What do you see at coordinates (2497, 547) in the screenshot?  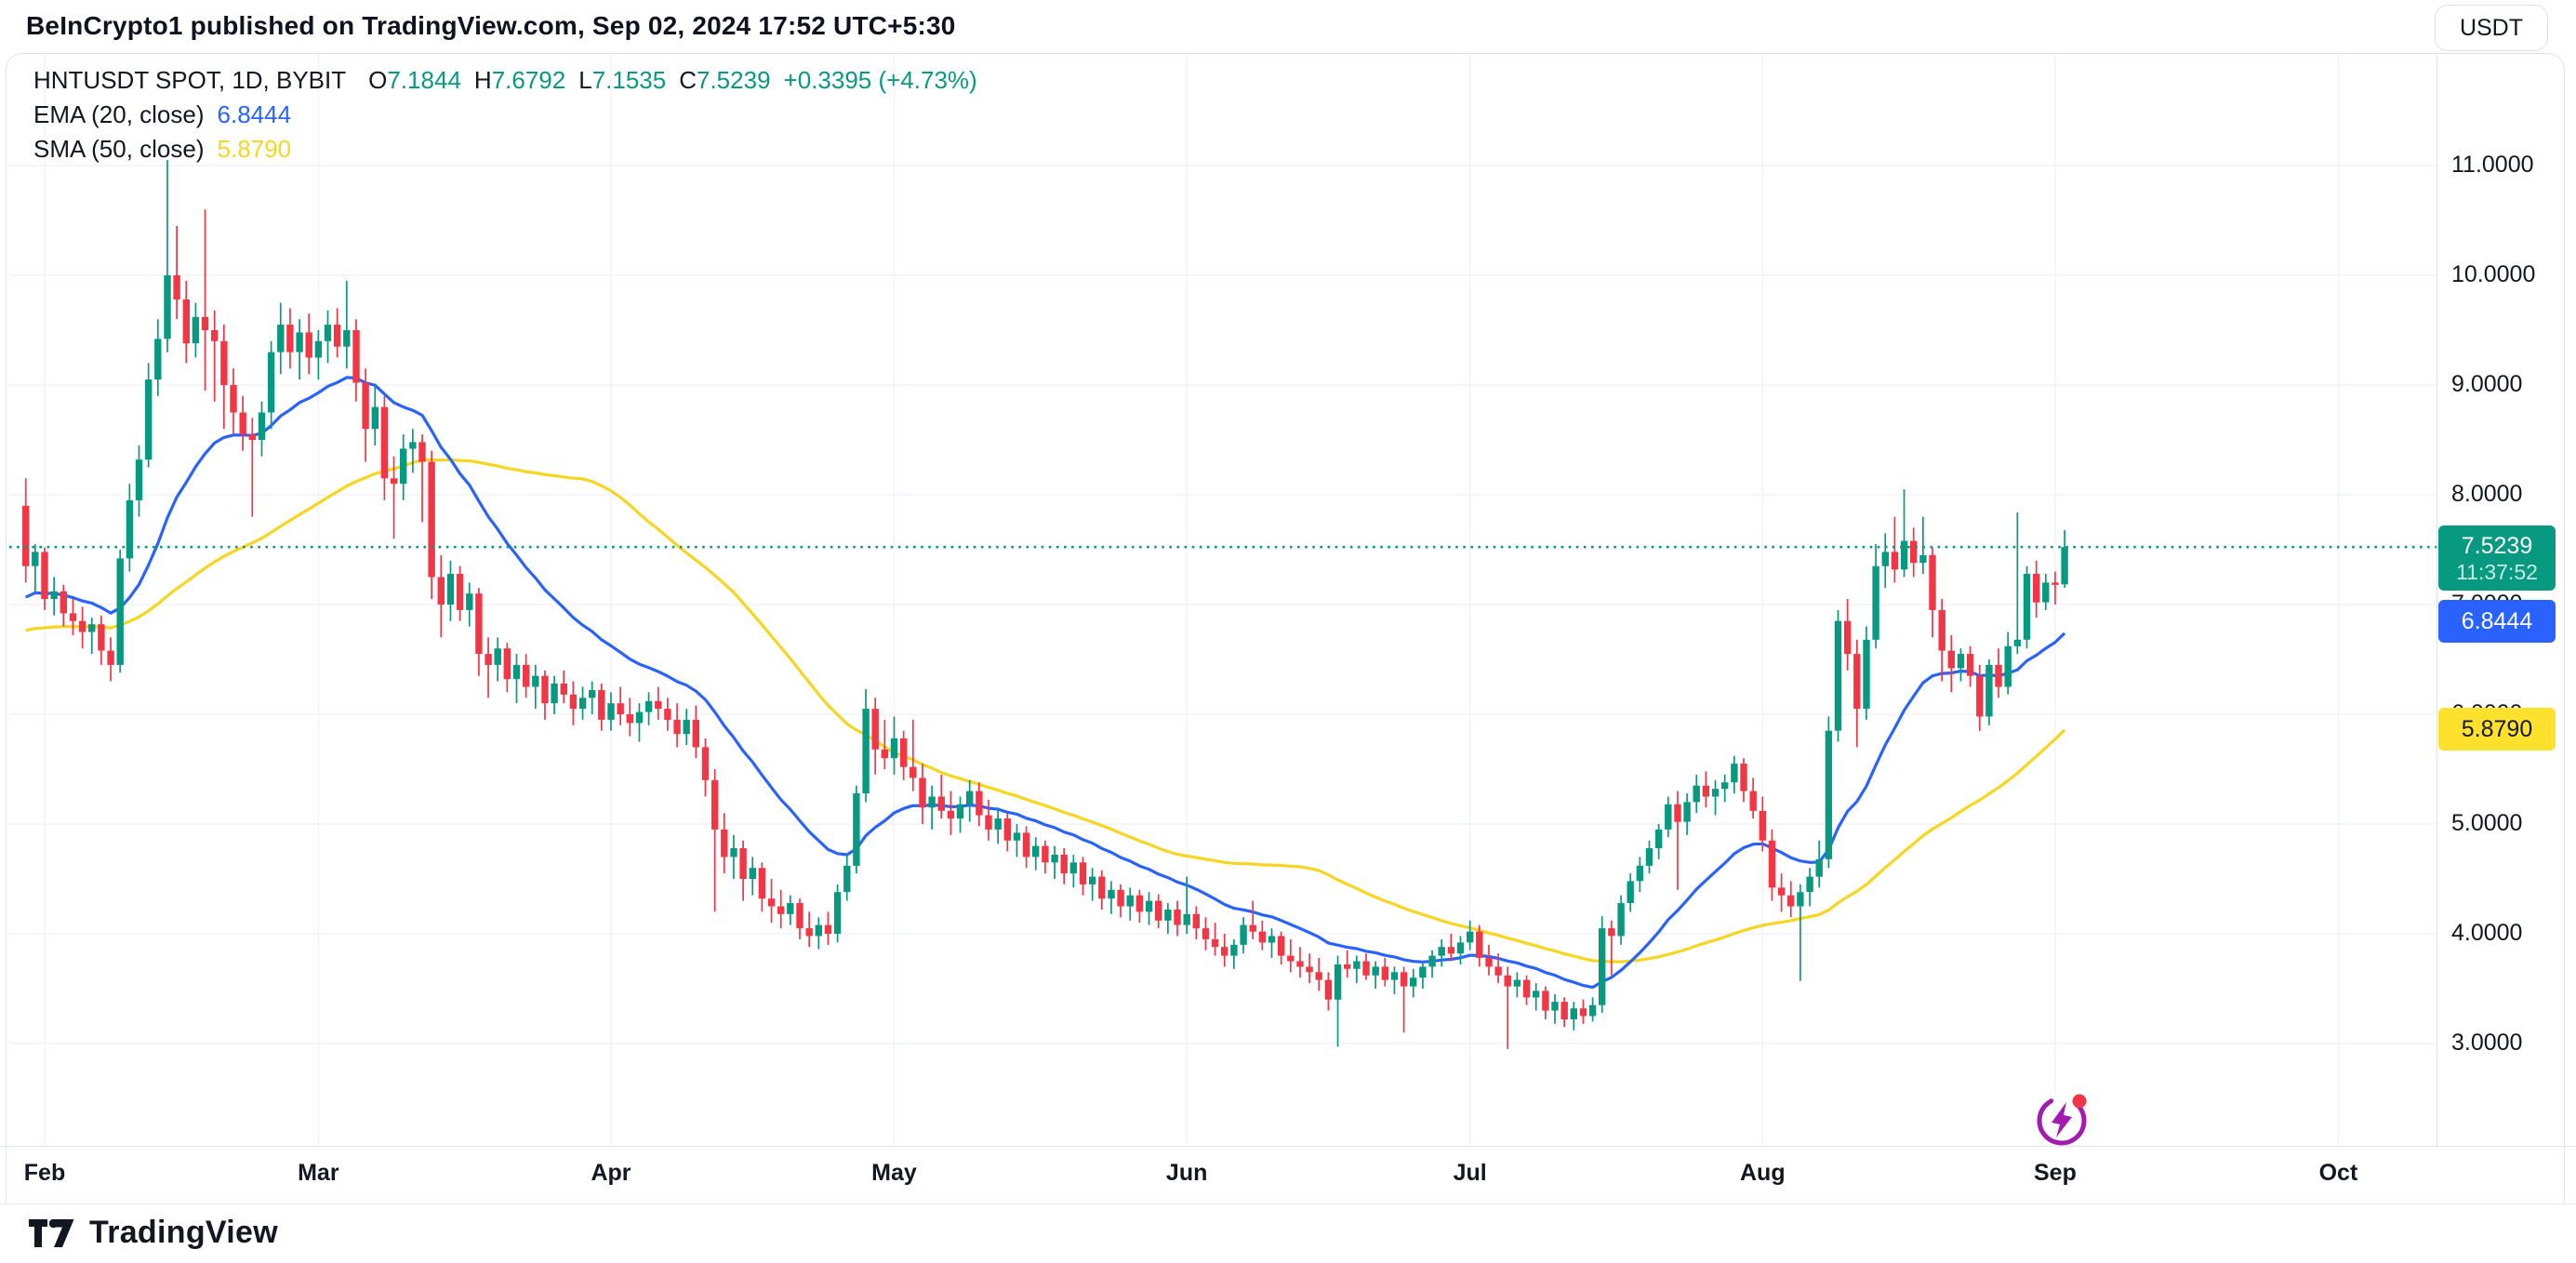 I see `current-price-value: 7.5239` at bounding box center [2497, 547].